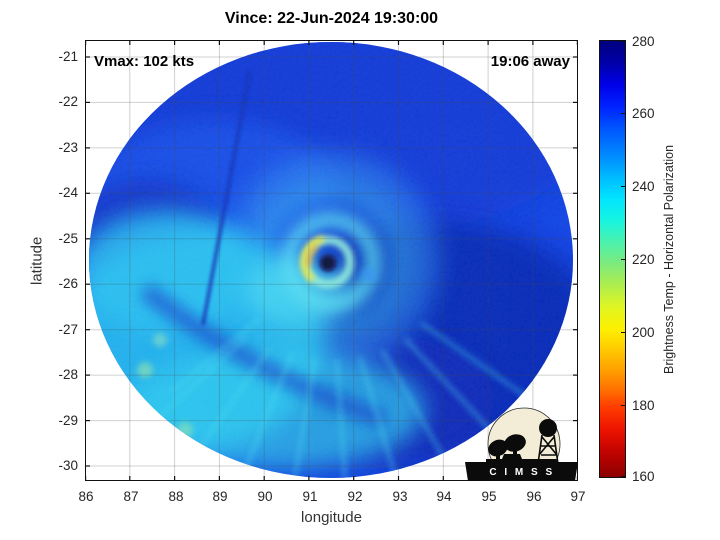 The image size is (720, 540). I want to click on colorbar-tick-label: 240, so click(643, 186).